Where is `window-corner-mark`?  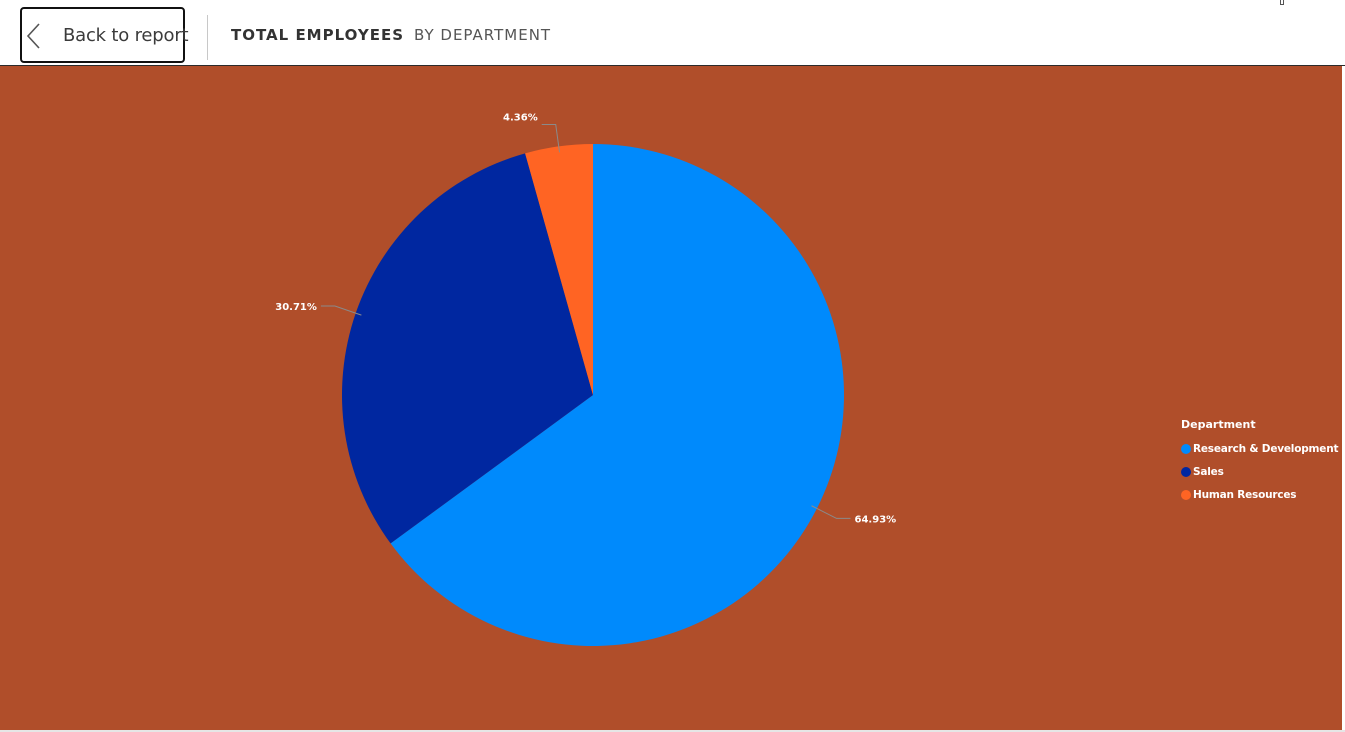 window-corner-mark is located at coordinates (1282, 2).